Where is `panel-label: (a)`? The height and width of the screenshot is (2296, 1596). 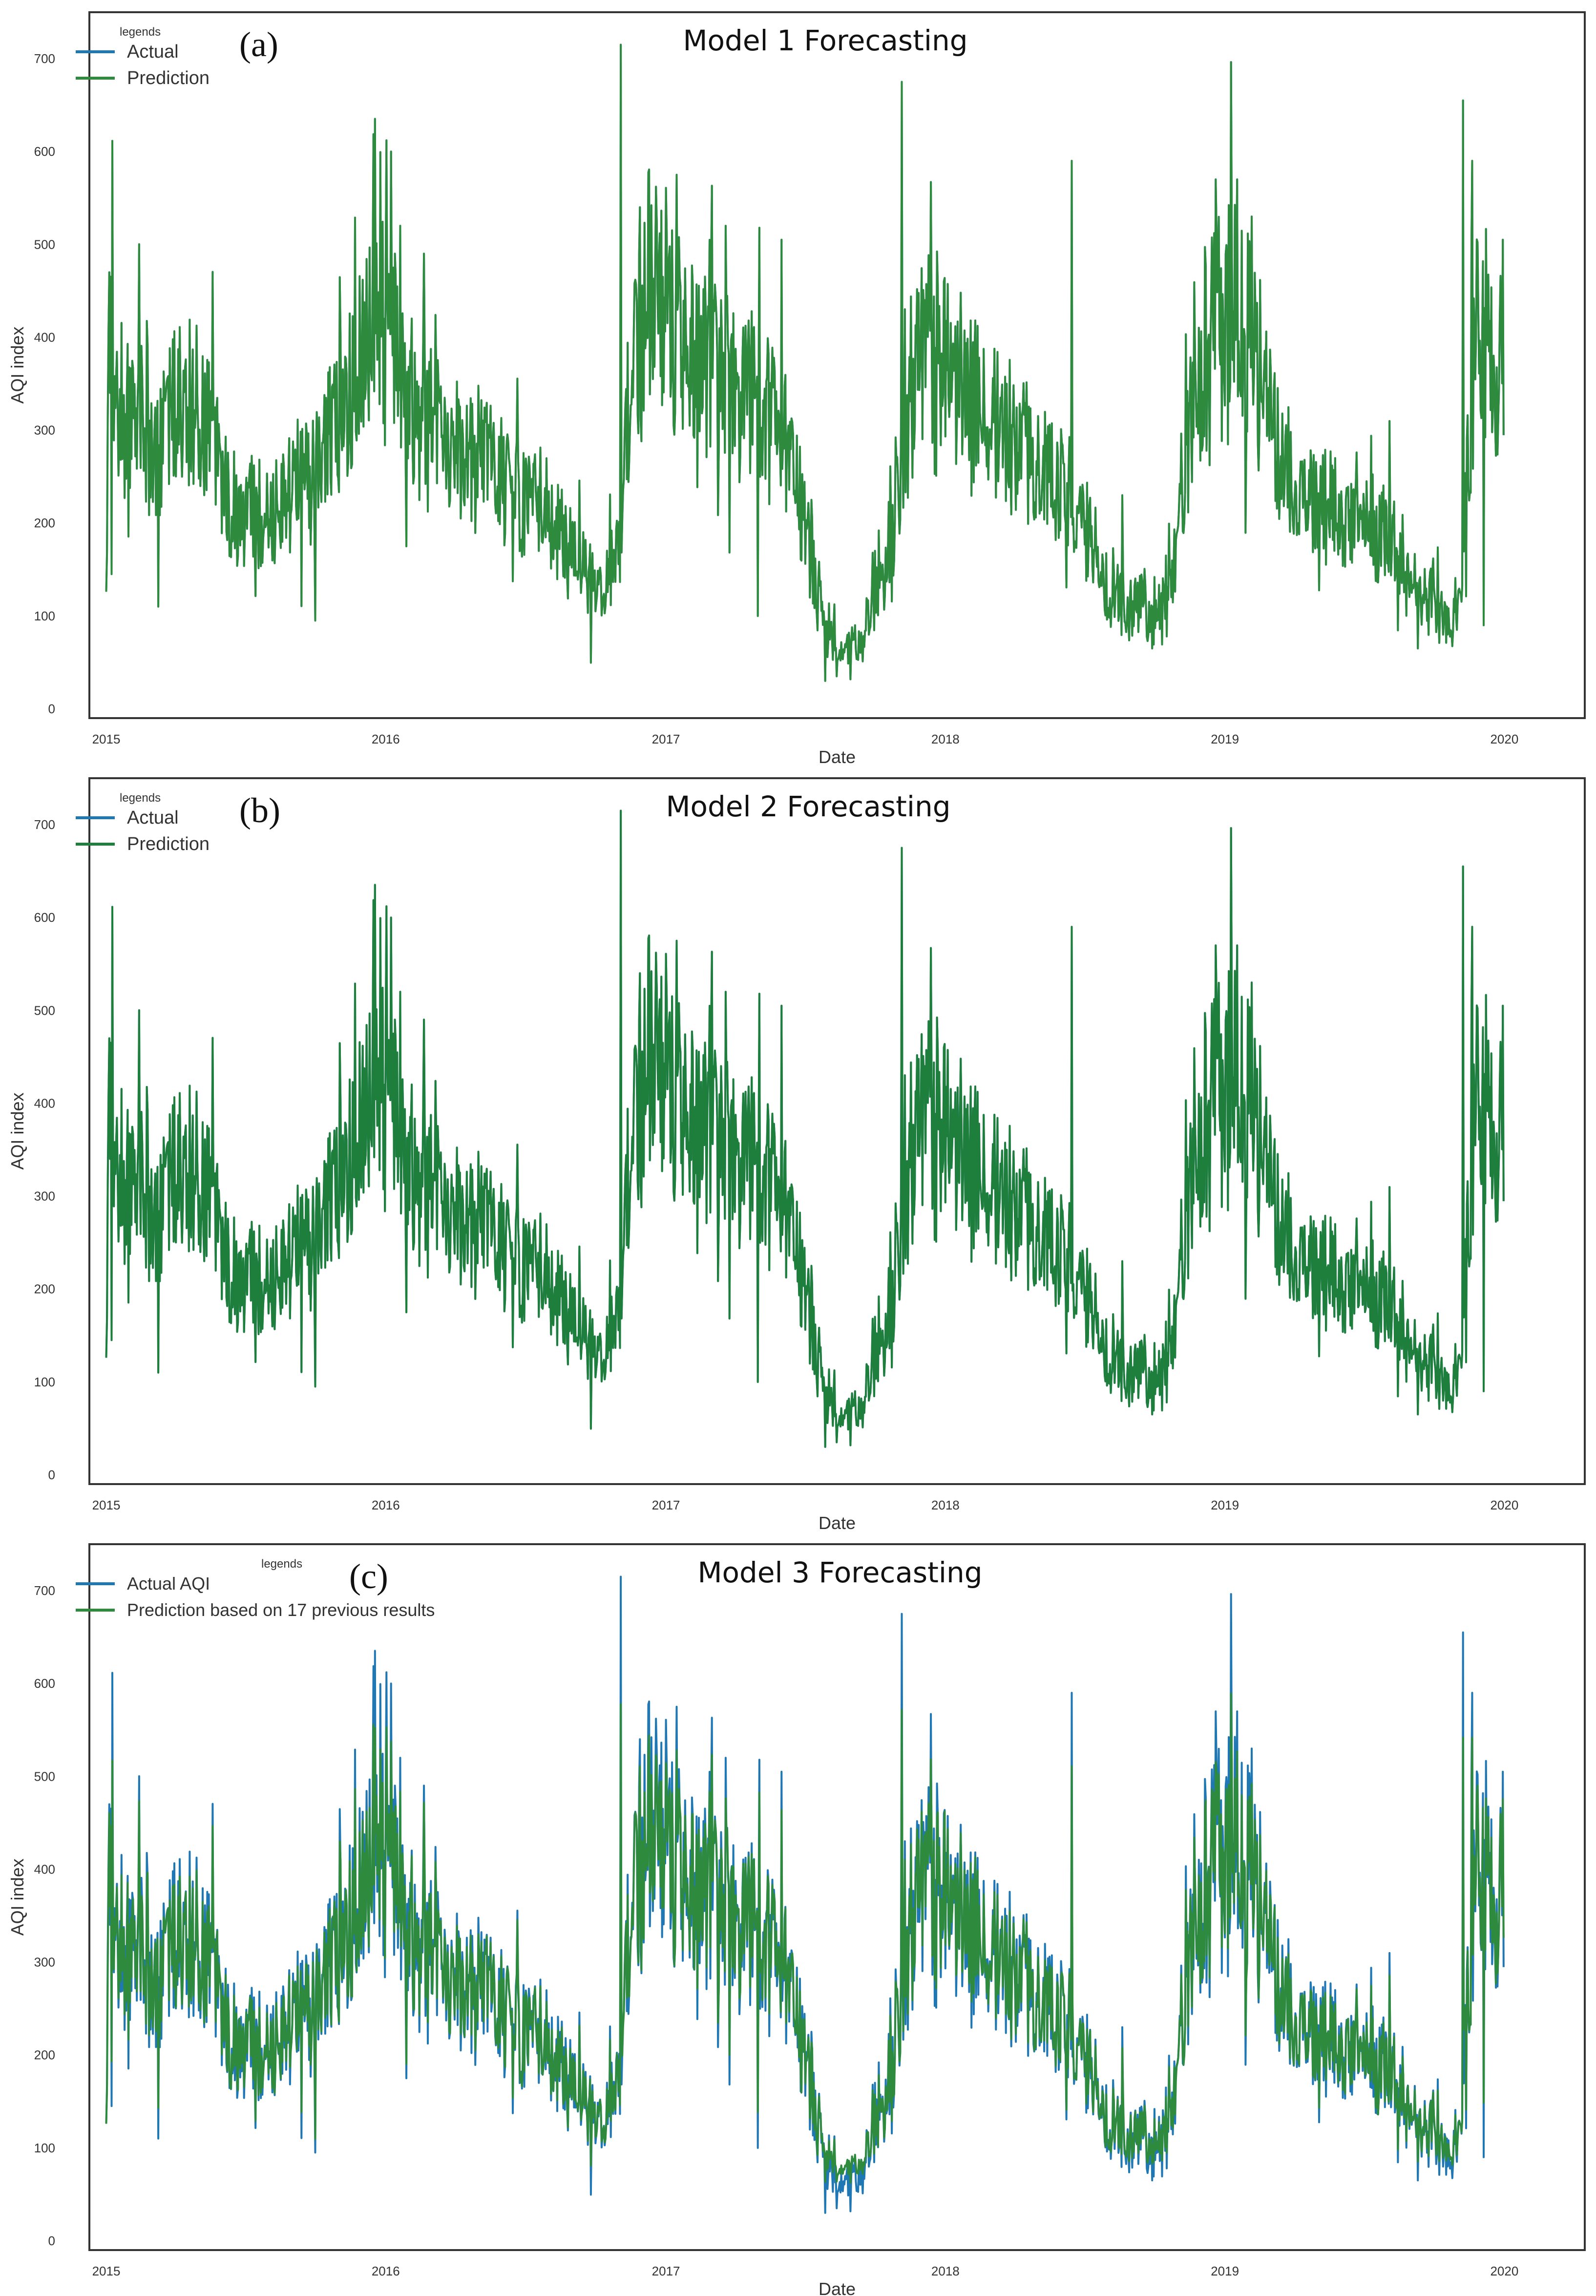
panel-label: (a) is located at coordinates (258, 45).